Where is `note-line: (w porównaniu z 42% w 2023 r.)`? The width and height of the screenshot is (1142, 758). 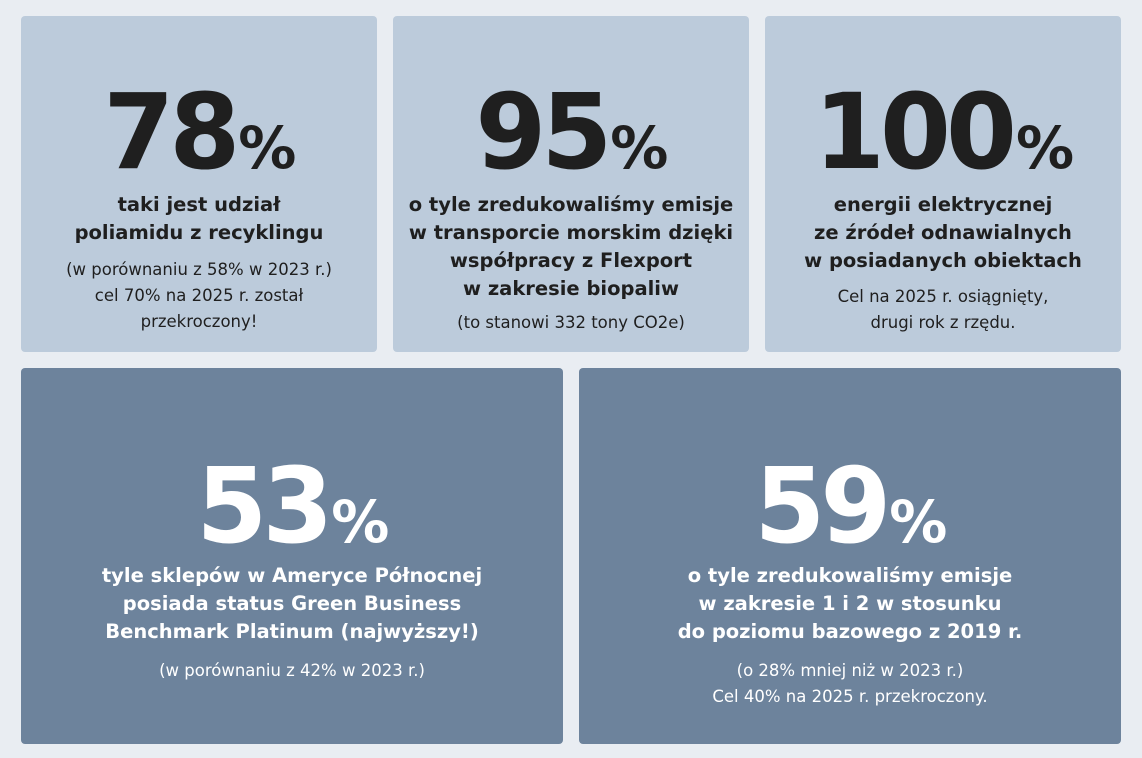 note-line: (w porównaniu z 42% w 2023 r.) is located at coordinates (292, 670).